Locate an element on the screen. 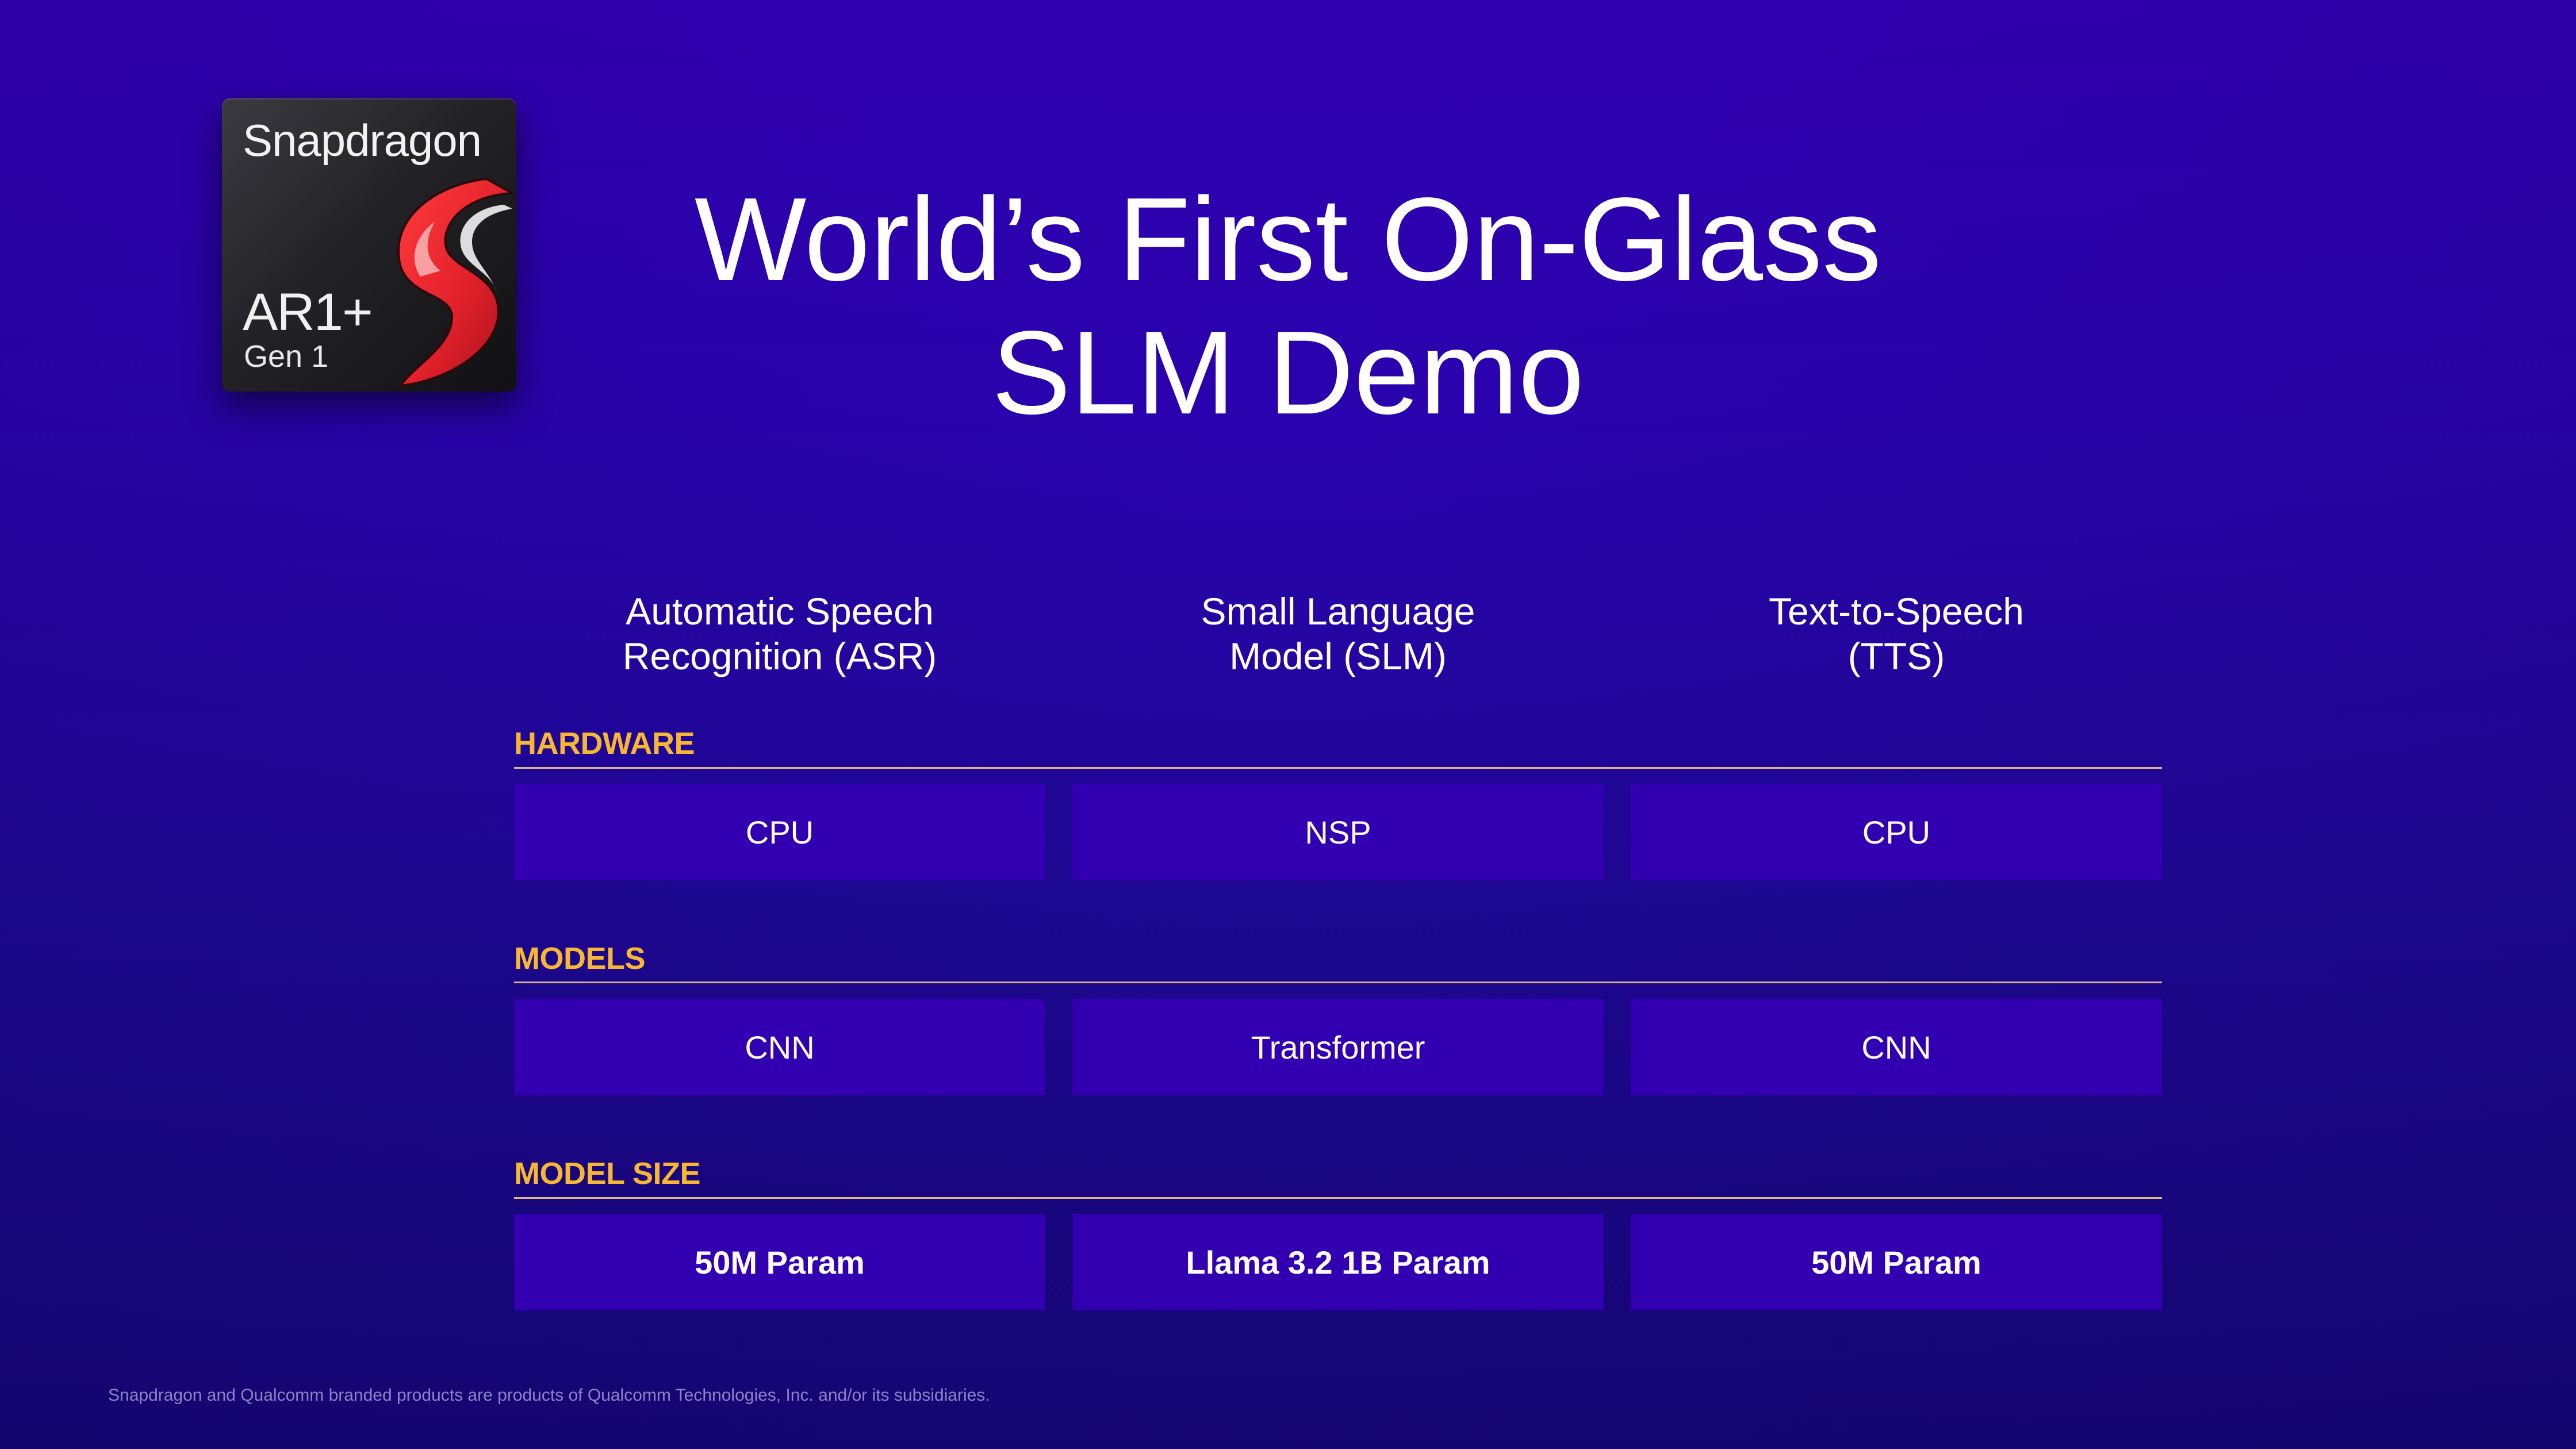 The image size is (2576, 1449). column-header-line-1: Small Language is located at coordinates (1338, 611).